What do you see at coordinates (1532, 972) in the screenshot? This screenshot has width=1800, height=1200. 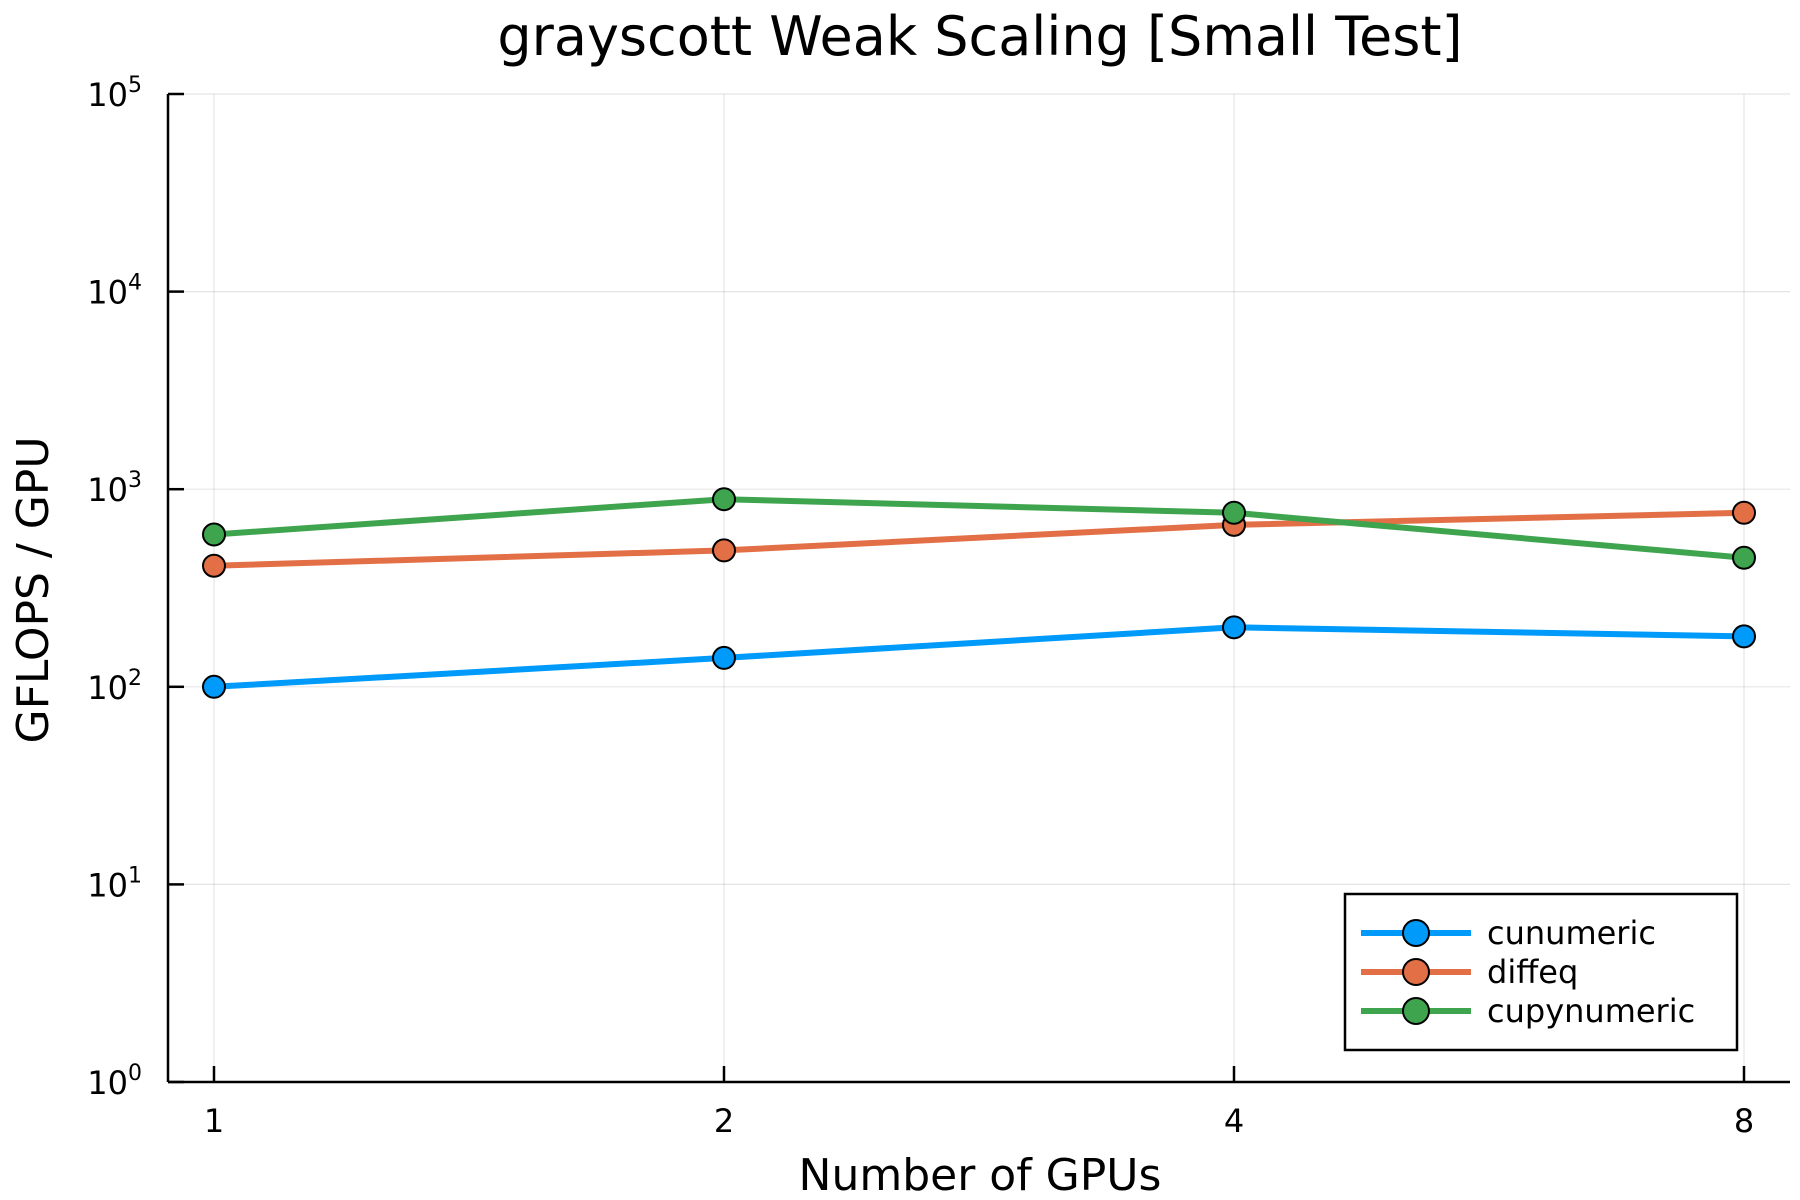 I see `legend-label-diffeq: diffeq` at bounding box center [1532, 972].